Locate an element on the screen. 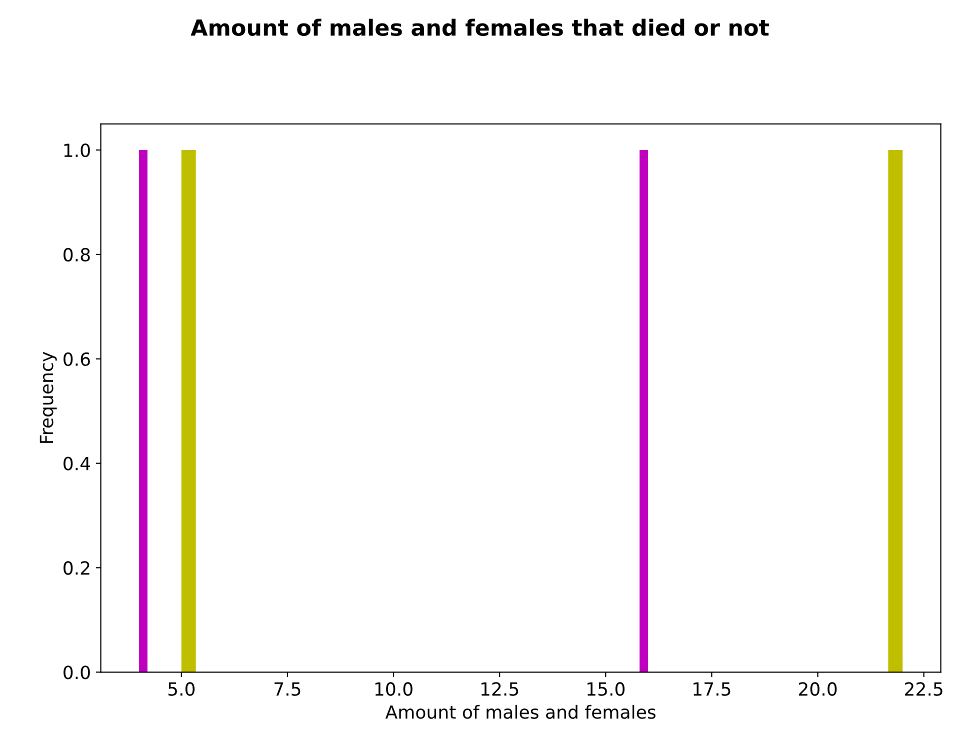  x-axis-title: Amount of males and females is located at coordinates (520, 711).